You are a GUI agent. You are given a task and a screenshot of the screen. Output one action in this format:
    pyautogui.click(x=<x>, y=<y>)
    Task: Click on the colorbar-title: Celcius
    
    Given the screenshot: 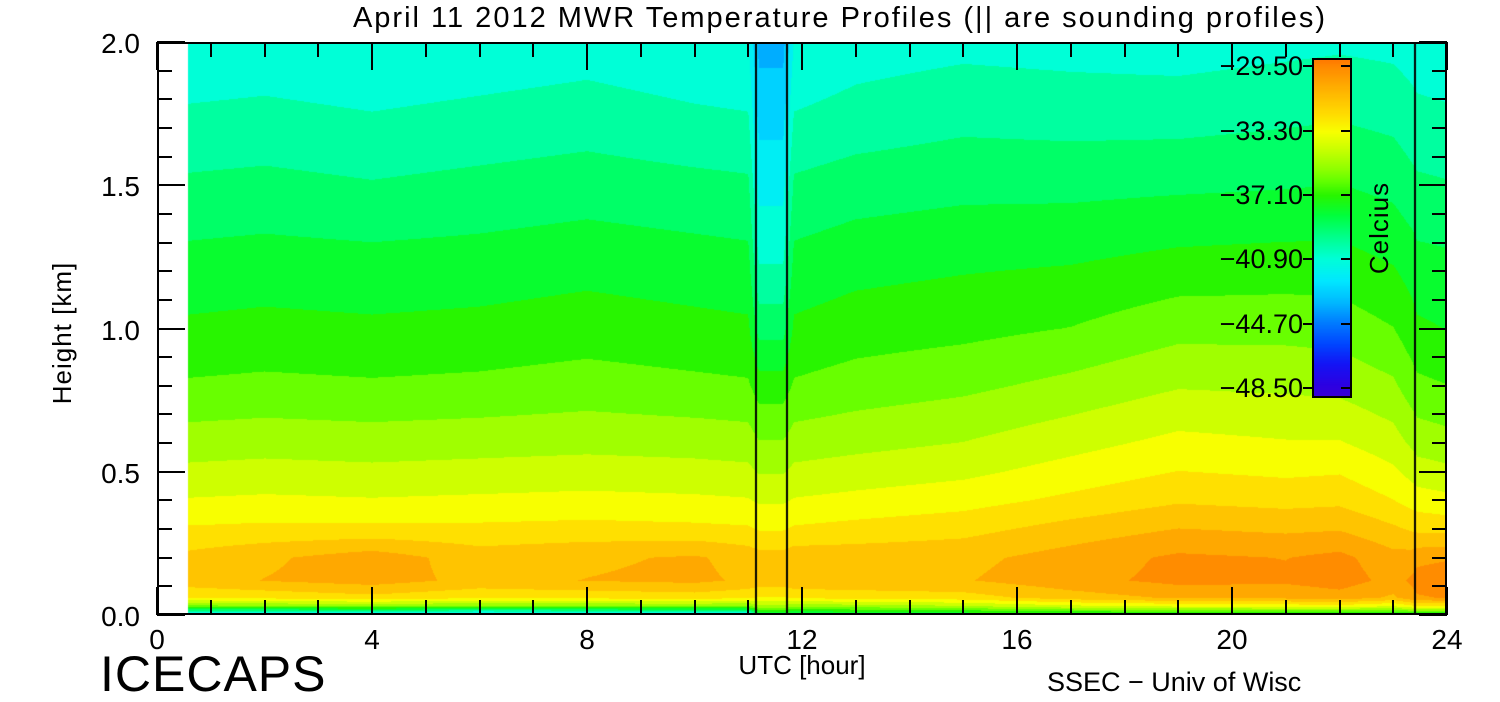 What is the action you would take?
    pyautogui.click(x=1379, y=228)
    